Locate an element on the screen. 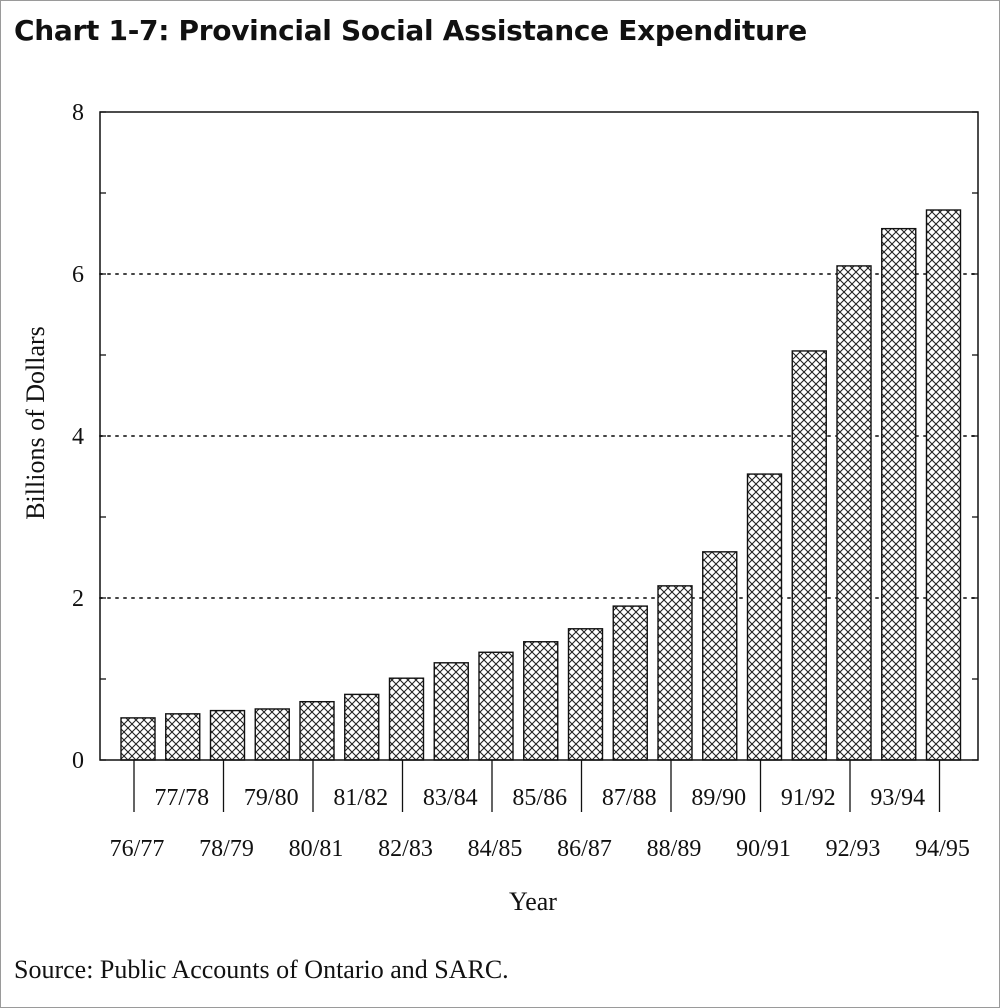 This screenshot has width=1000, height=1008. y-axis-title: Billions of Dollars is located at coordinates (35, 423).